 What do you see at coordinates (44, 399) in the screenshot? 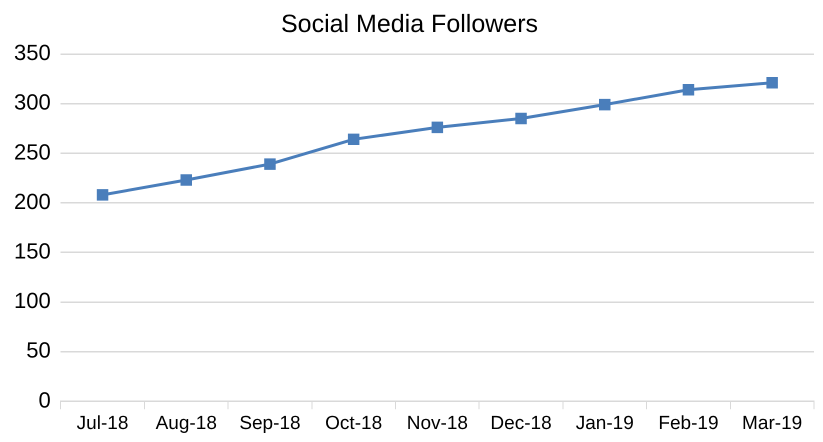
I see `y-tick-label: 0` at bounding box center [44, 399].